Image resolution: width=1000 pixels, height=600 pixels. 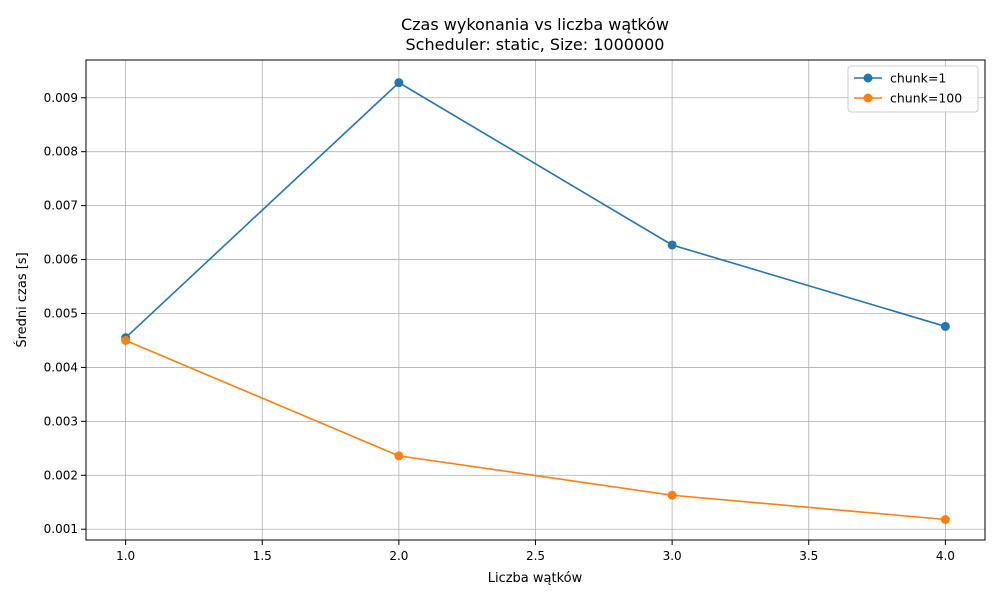 What do you see at coordinates (926, 98) in the screenshot?
I see `legend-entry-label: chunk=100` at bounding box center [926, 98].